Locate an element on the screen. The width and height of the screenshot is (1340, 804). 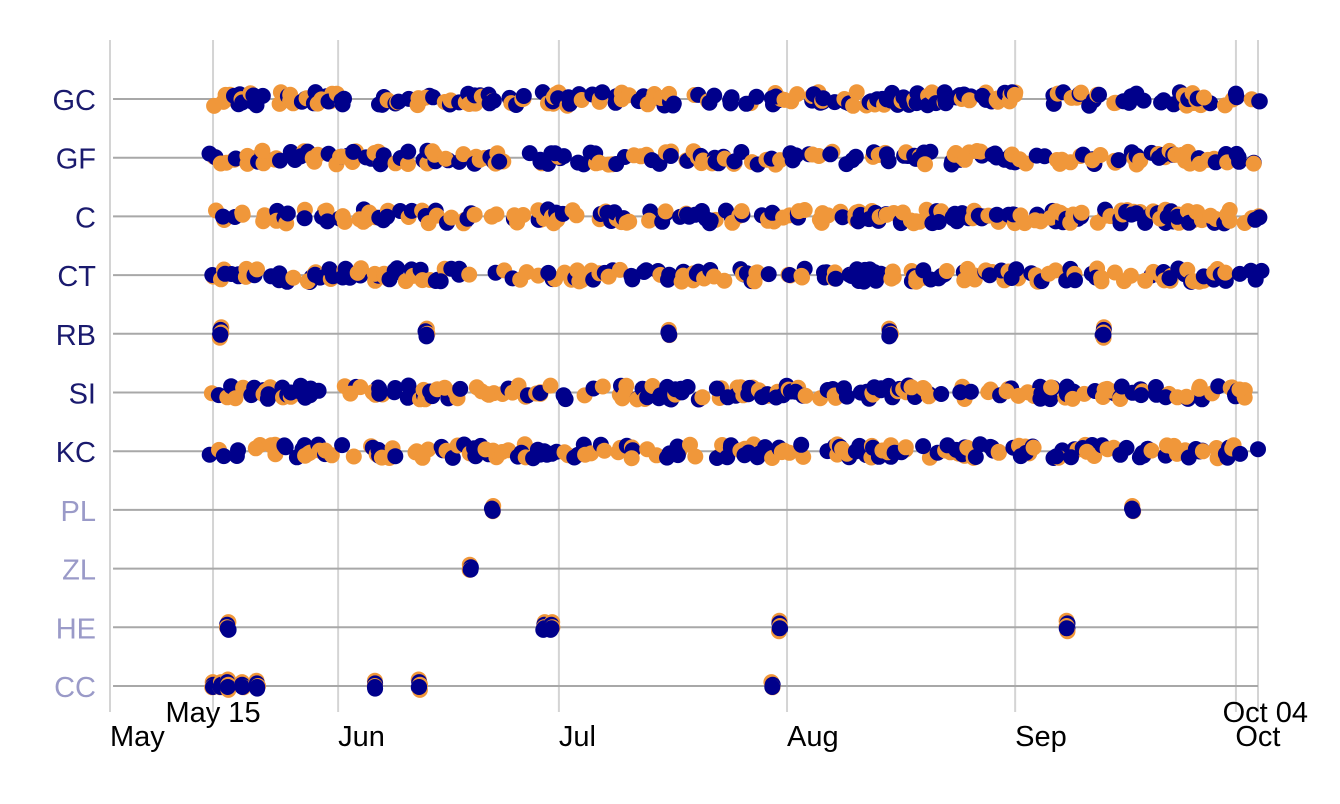
y-tick-label-c: C is located at coordinates (85, 218).